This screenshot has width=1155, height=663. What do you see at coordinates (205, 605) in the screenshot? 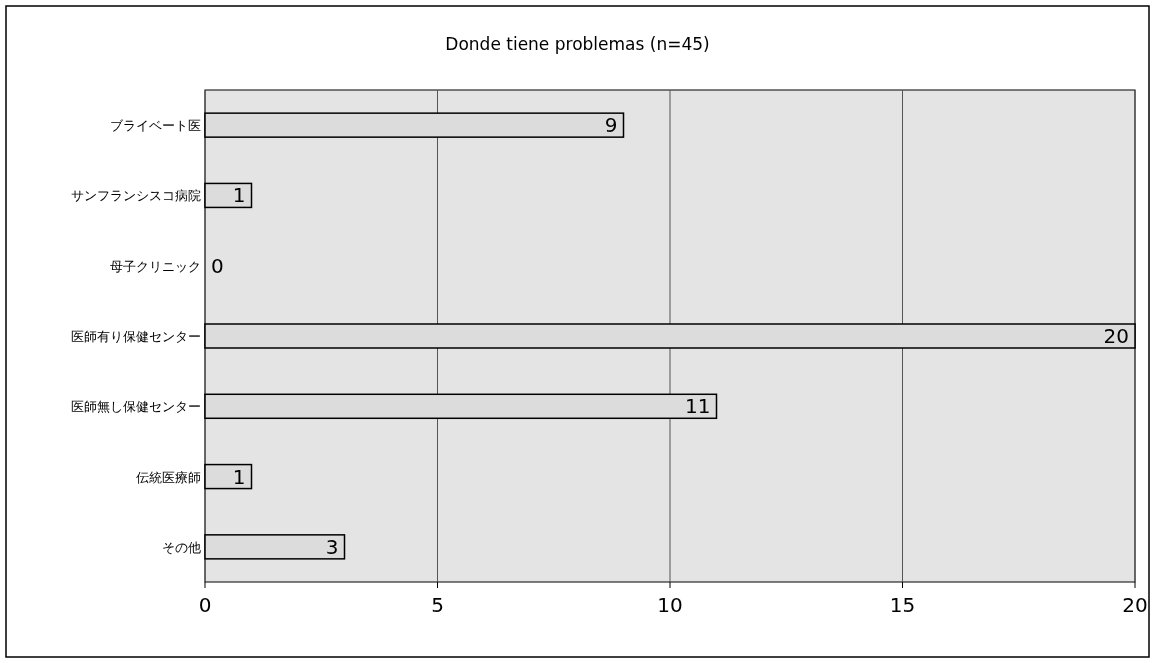
I see `x-tick-label: 0` at bounding box center [205, 605].